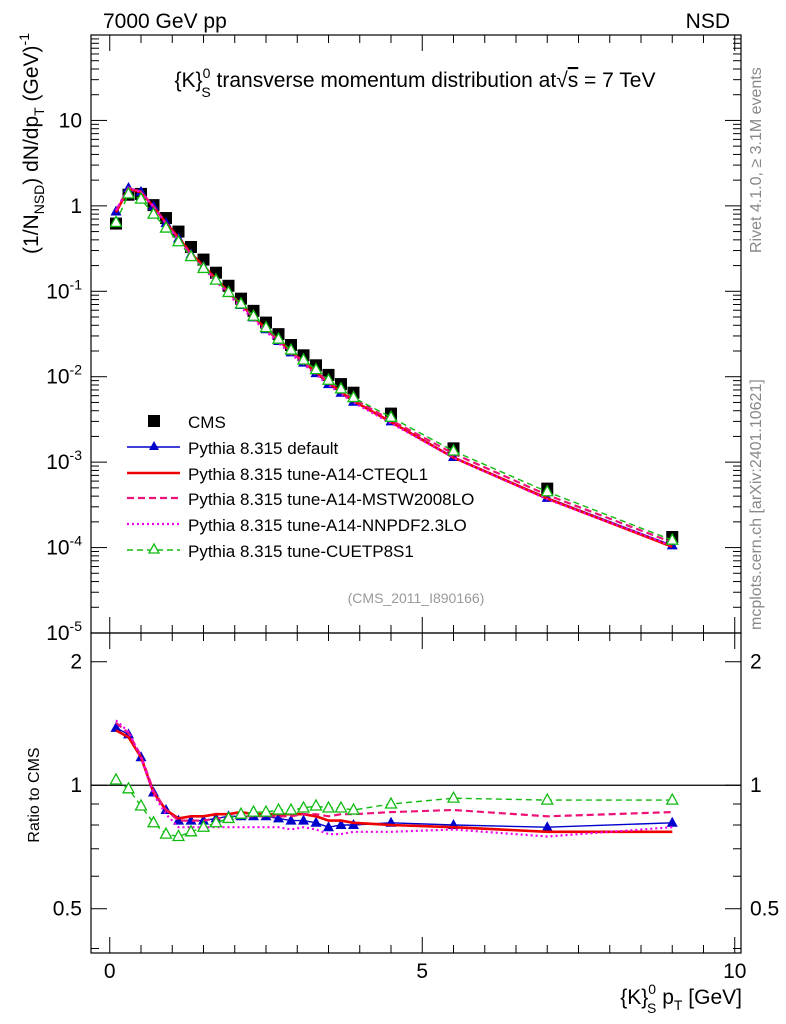  What do you see at coordinates (76, 662) in the screenshot?
I see `ratio-y-tick-label: 2` at bounding box center [76, 662].